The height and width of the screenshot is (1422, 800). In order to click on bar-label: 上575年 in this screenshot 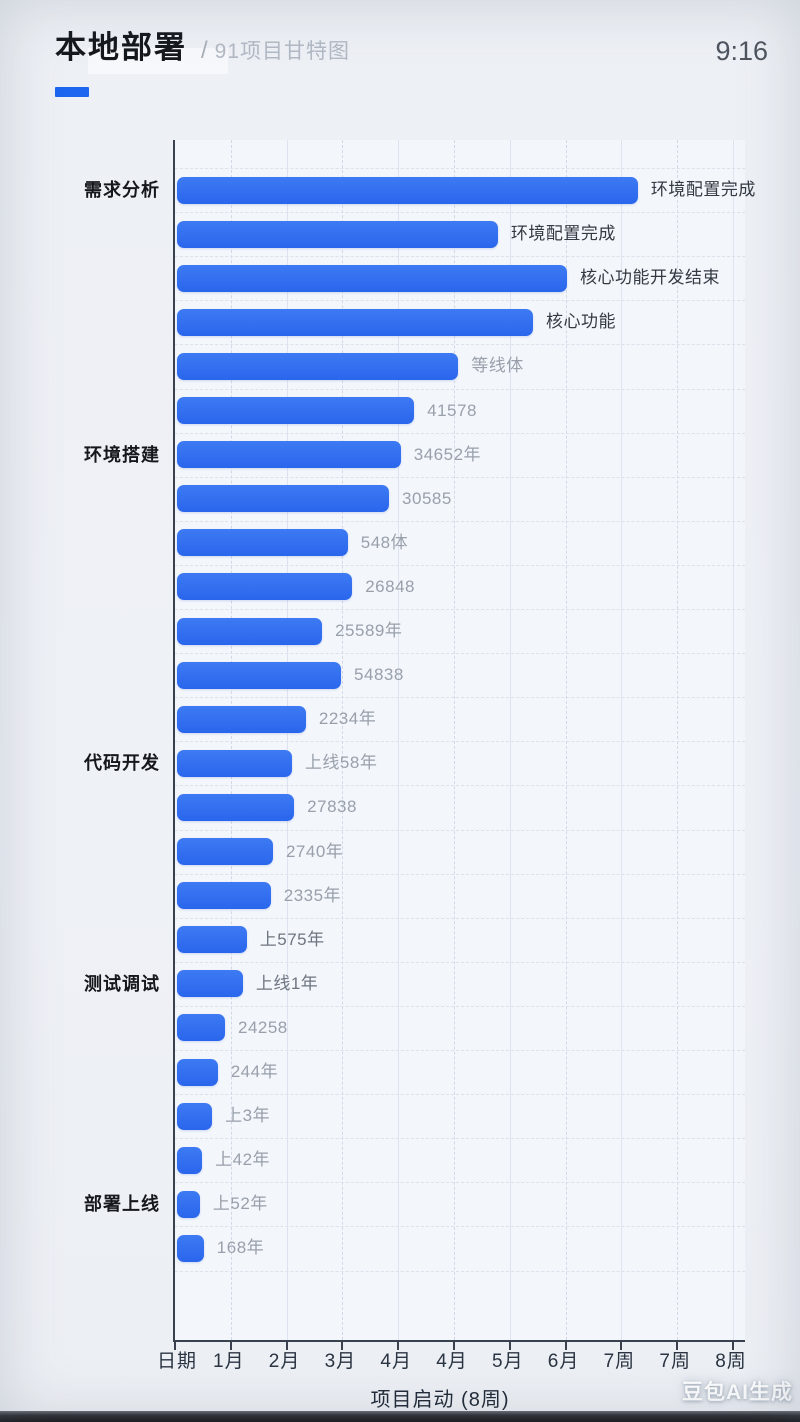, I will do `click(292, 939)`.